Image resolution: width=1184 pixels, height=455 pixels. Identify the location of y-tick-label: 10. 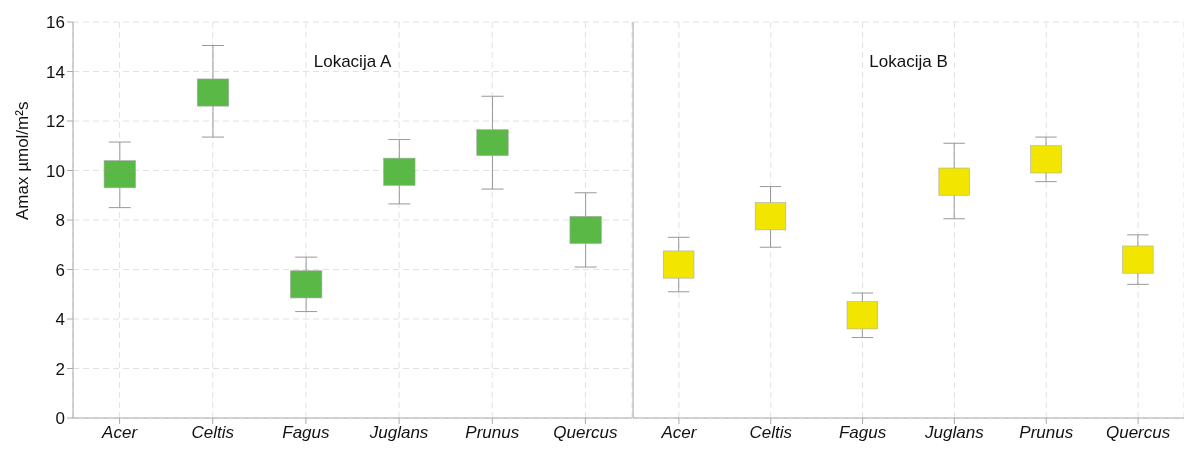
(55, 171).